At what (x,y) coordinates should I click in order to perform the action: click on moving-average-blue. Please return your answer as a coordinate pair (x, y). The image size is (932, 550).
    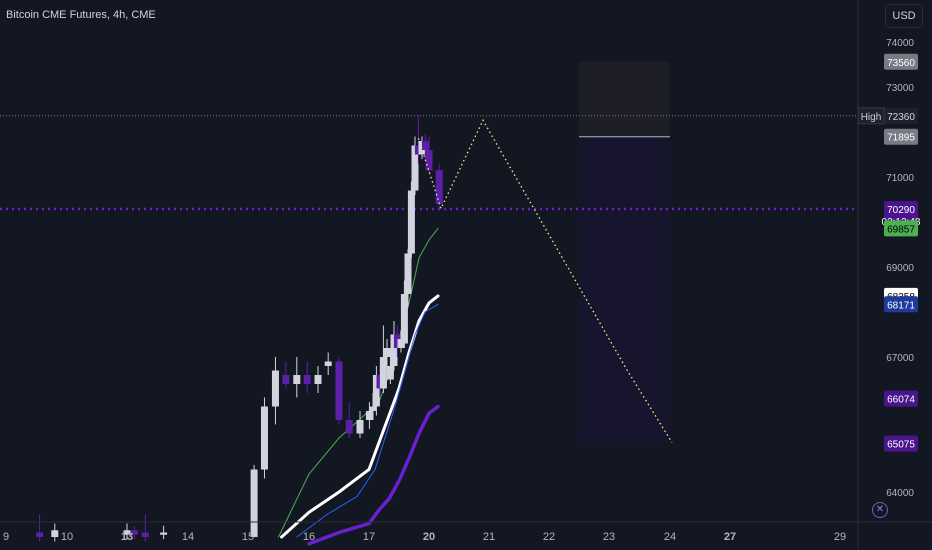
    Looking at the image, I should click on (367, 420).